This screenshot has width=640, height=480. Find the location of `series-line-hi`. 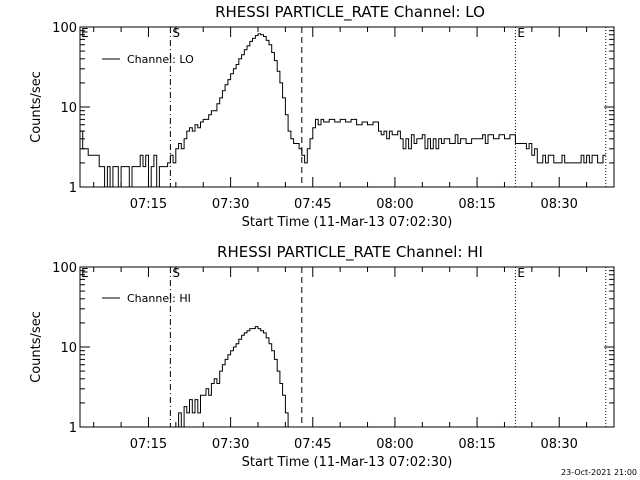

series-line-hi is located at coordinates (232, 377).